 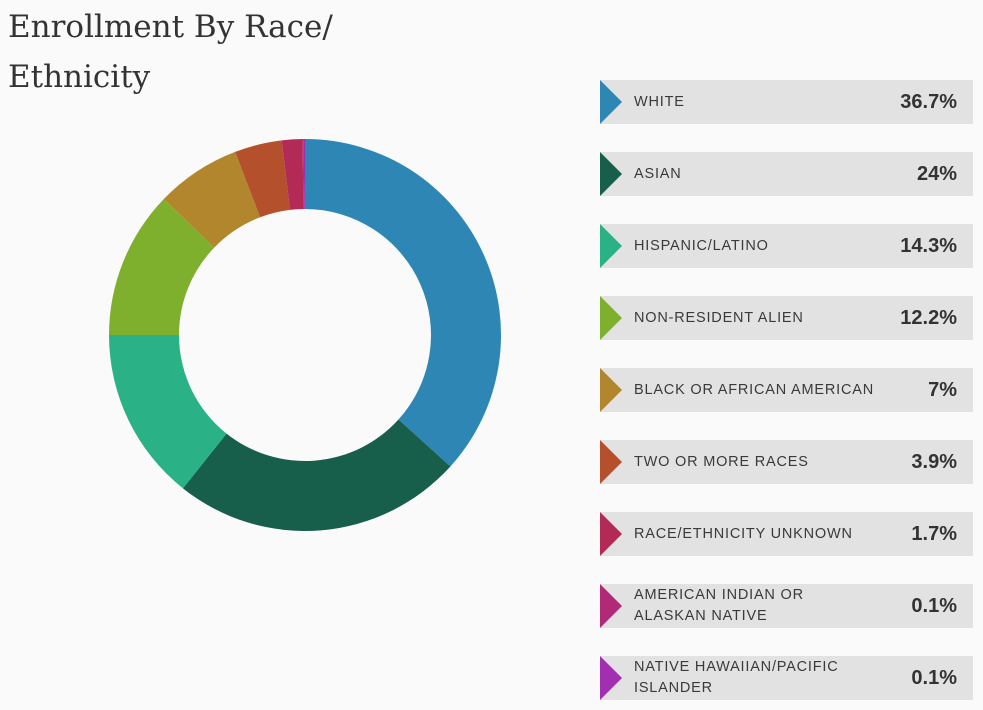 I want to click on legend-value: 1.7%, so click(x=934, y=533).